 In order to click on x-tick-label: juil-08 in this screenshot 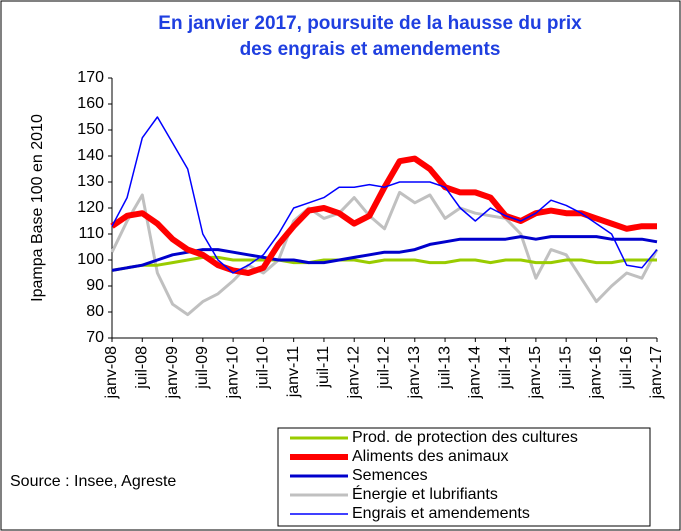, I will do `click(141, 368)`.